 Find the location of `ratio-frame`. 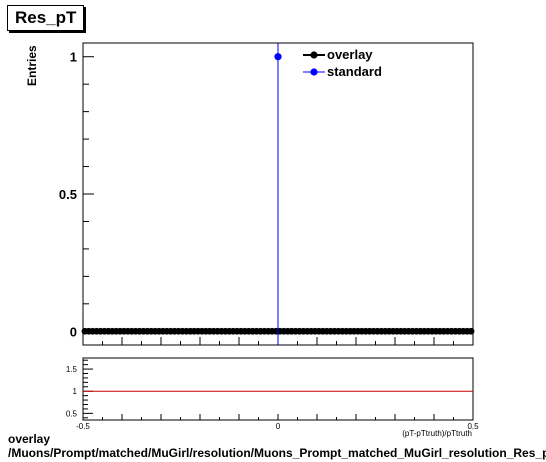

ratio-frame is located at coordinates (278, 389).